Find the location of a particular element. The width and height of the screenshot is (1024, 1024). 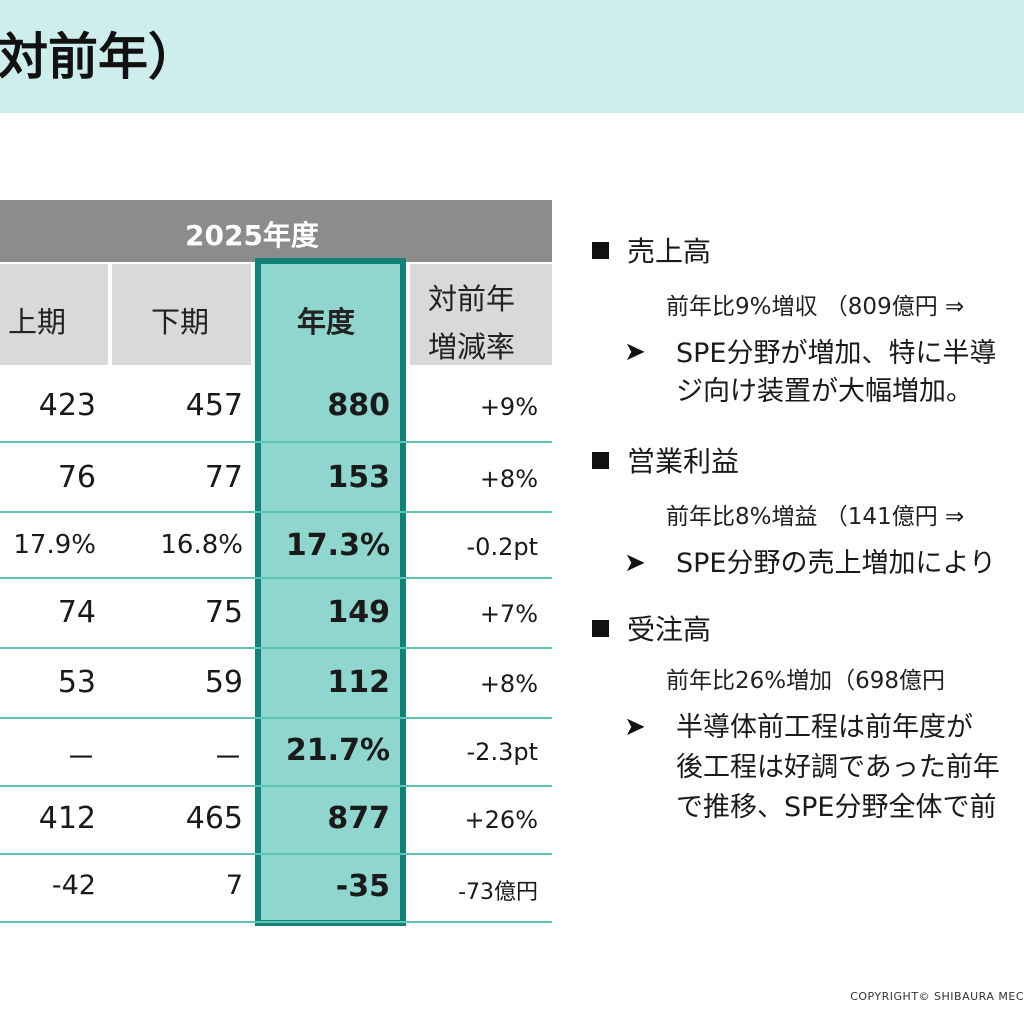

bullet-detail-line: SPE分野の売上増加により is located at coordinates (836, 563).